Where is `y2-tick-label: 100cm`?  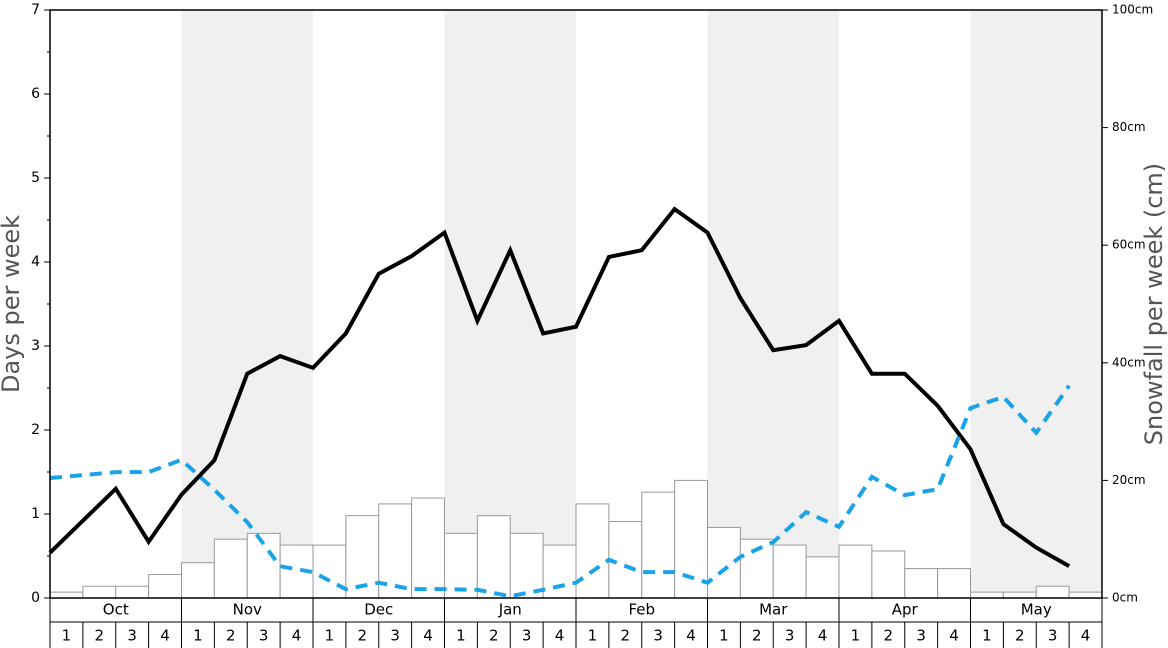
y2-tick-label: 100cm is located at coordinates (1132, 10).